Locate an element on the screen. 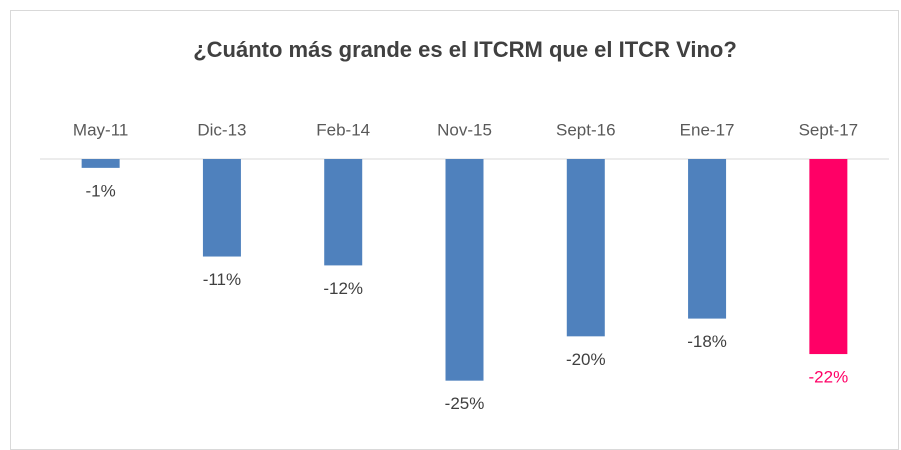  x-tick-label: Nov-15 is located at coordinates (464, 129).